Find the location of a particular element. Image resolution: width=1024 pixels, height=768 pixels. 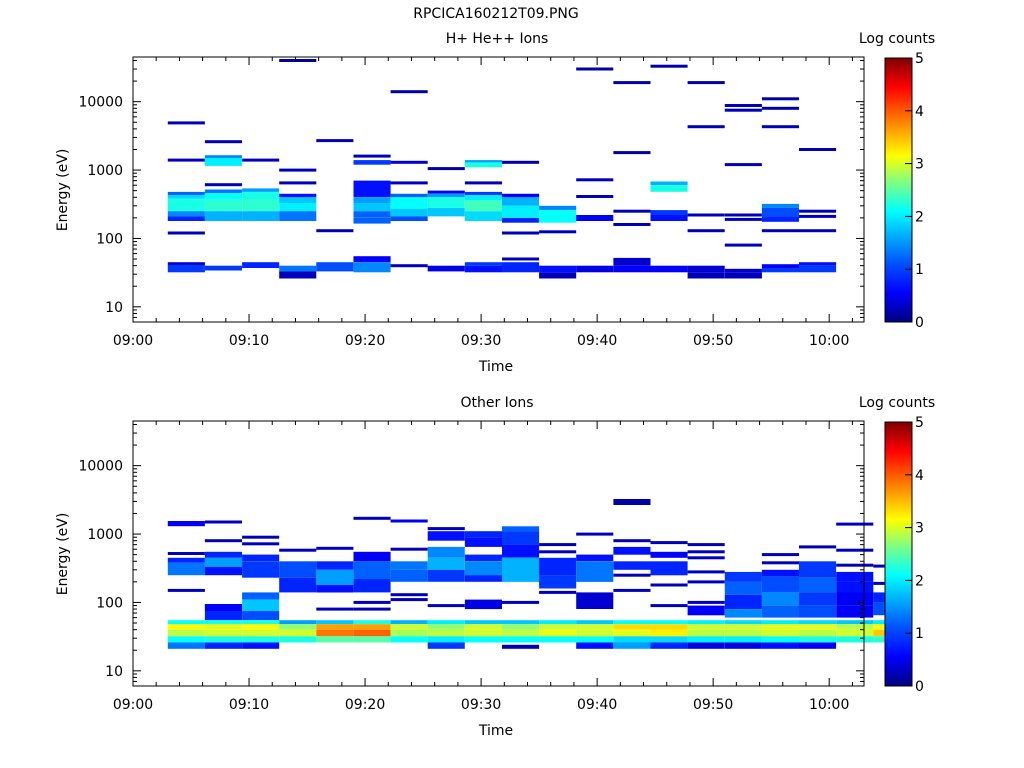

colorbar-tick-label: 5 is located at coordinates (919, 423).